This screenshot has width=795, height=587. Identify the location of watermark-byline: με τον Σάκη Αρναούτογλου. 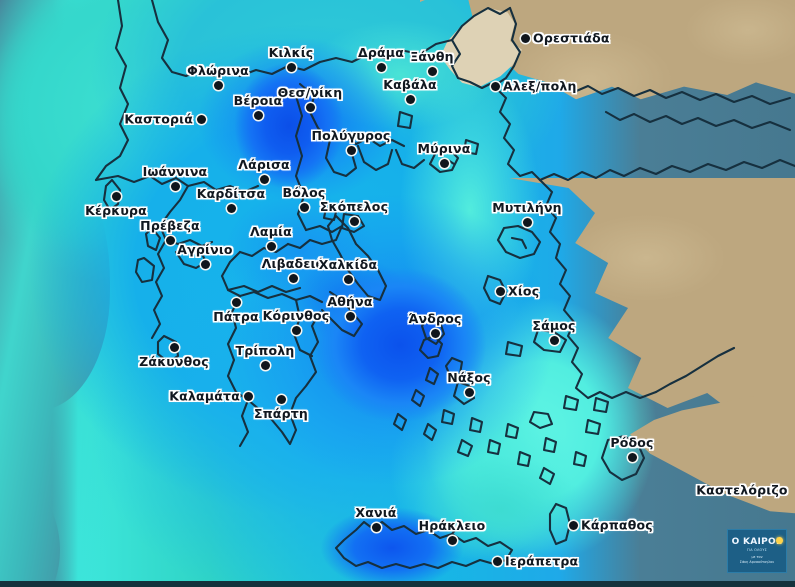
(757, 559).